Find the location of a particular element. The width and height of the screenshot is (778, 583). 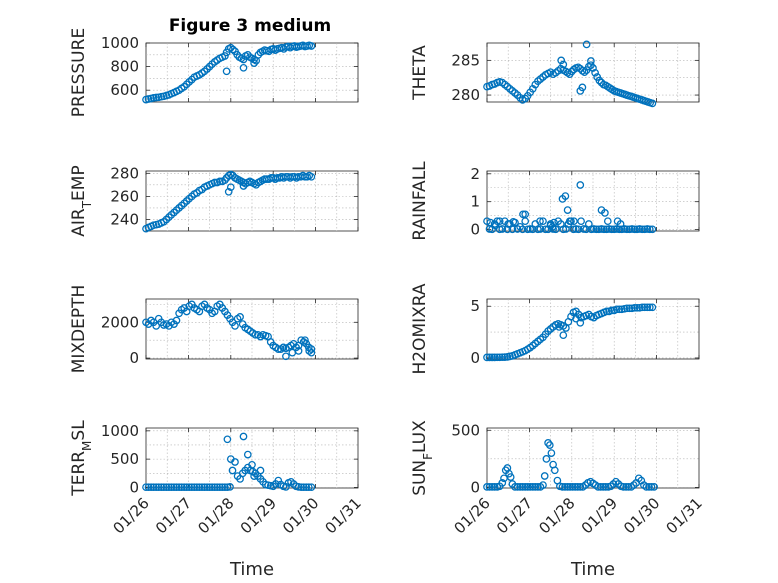

y-axis-label: H2OMIXRA is located at coordinates (420, 328).